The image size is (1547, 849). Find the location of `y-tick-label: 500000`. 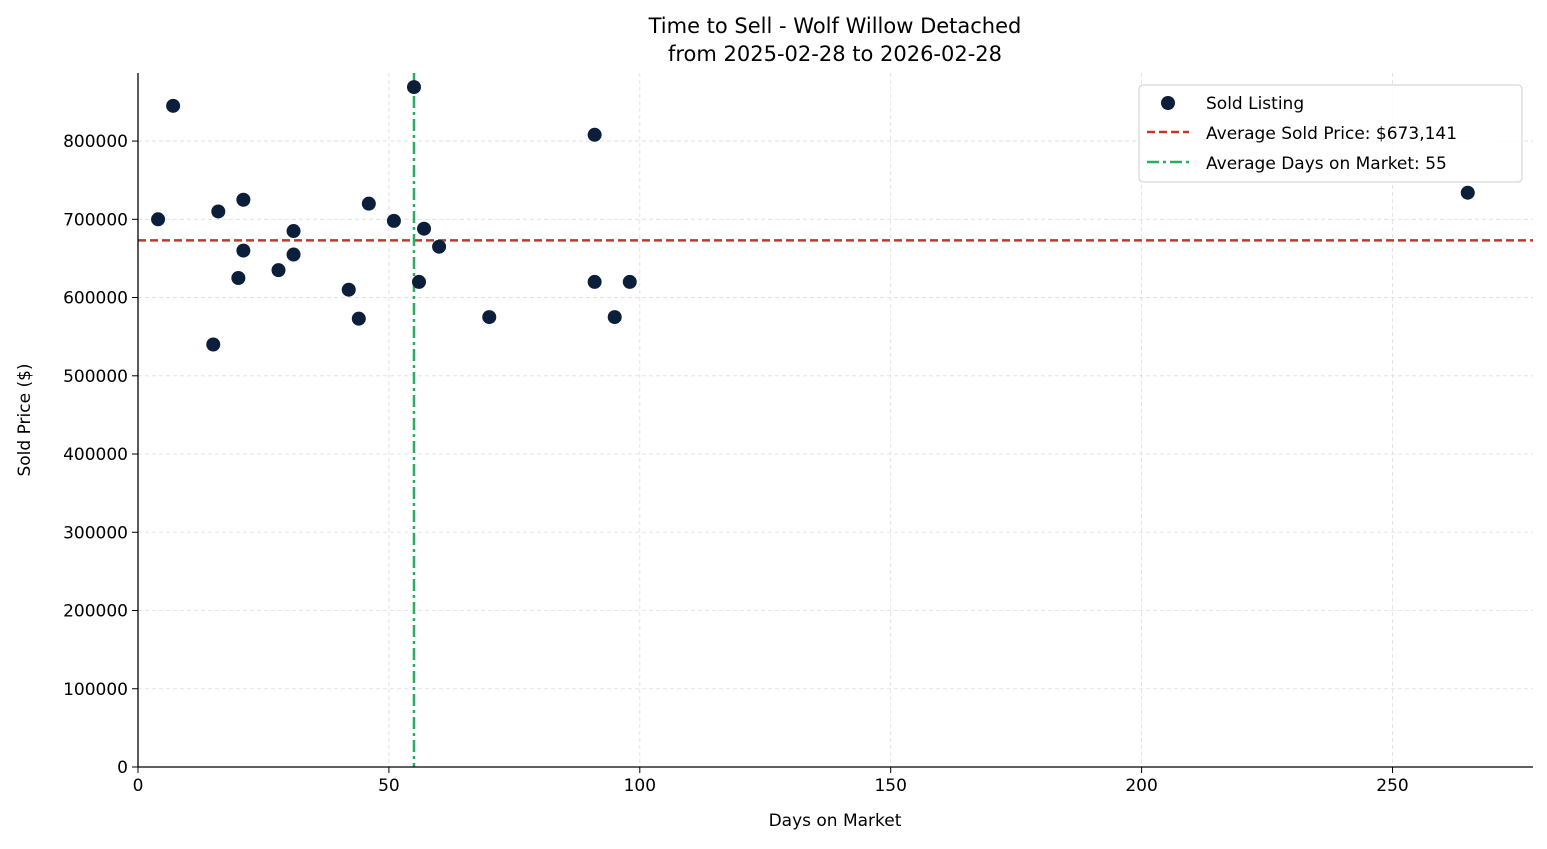

y-tick-label: 500000 is located at coordinates (95, 377).